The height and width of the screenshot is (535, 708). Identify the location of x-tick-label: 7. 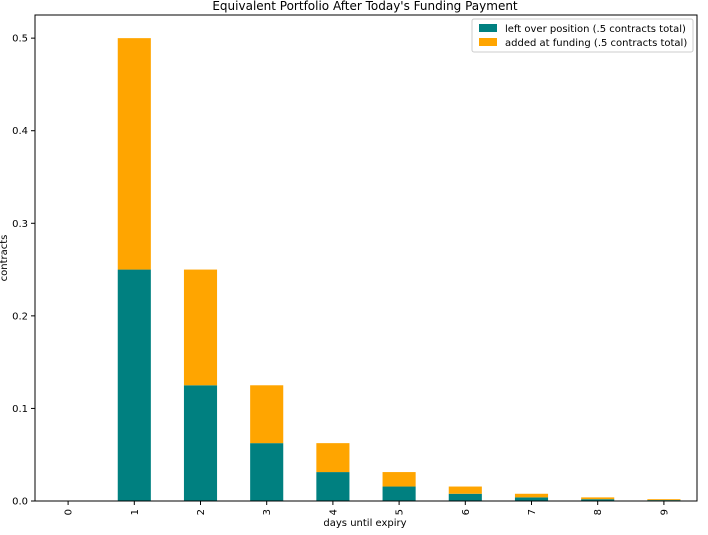
(532, 512).